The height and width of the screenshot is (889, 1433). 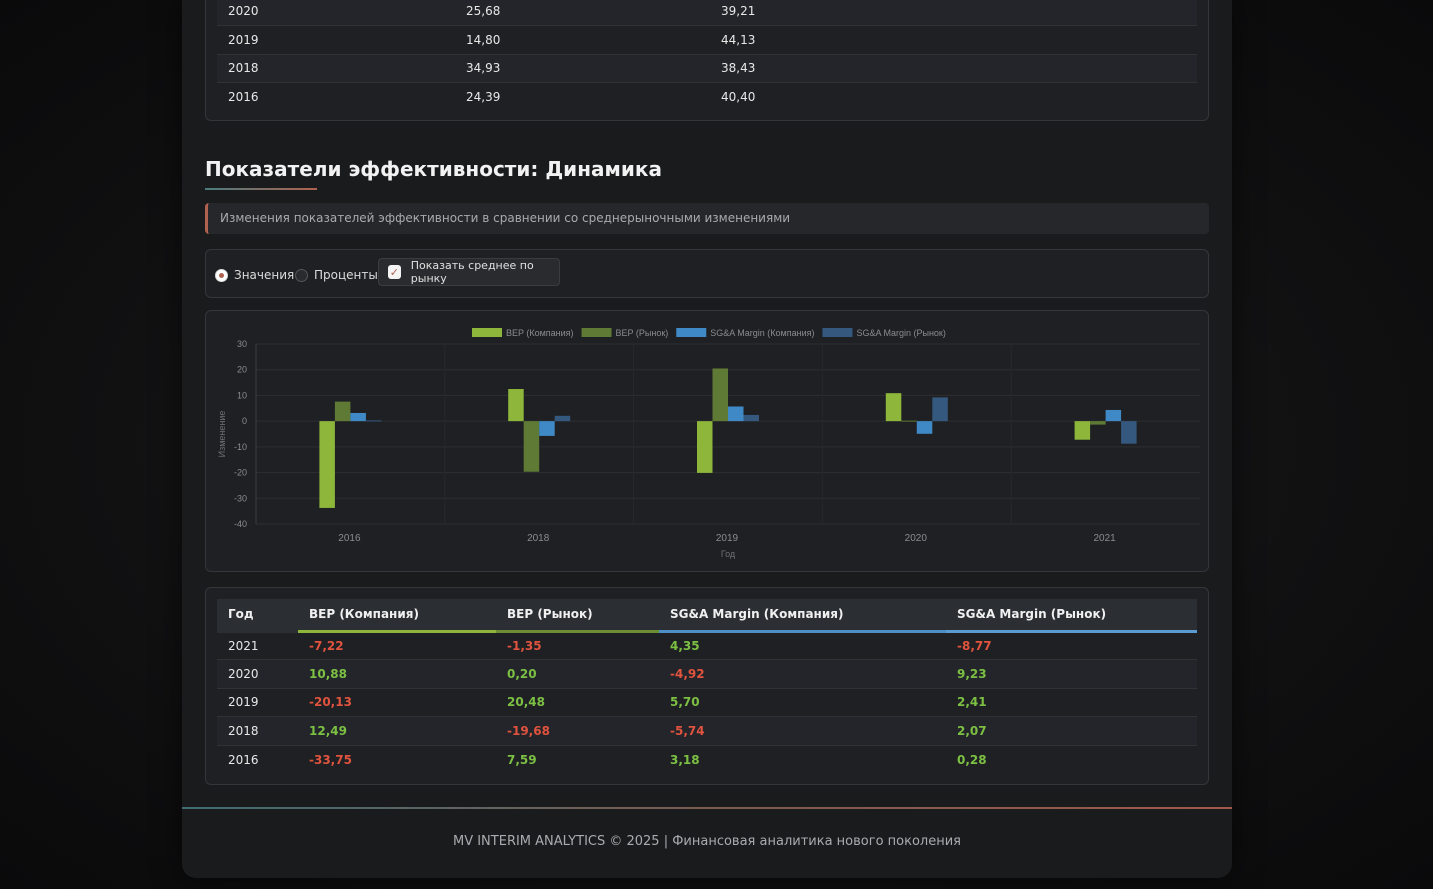 What do you see at coordinates (397, 616) in the screenshot?
I see `header-bep-company: BEP (Компания)` at bounding box center [397, 616].